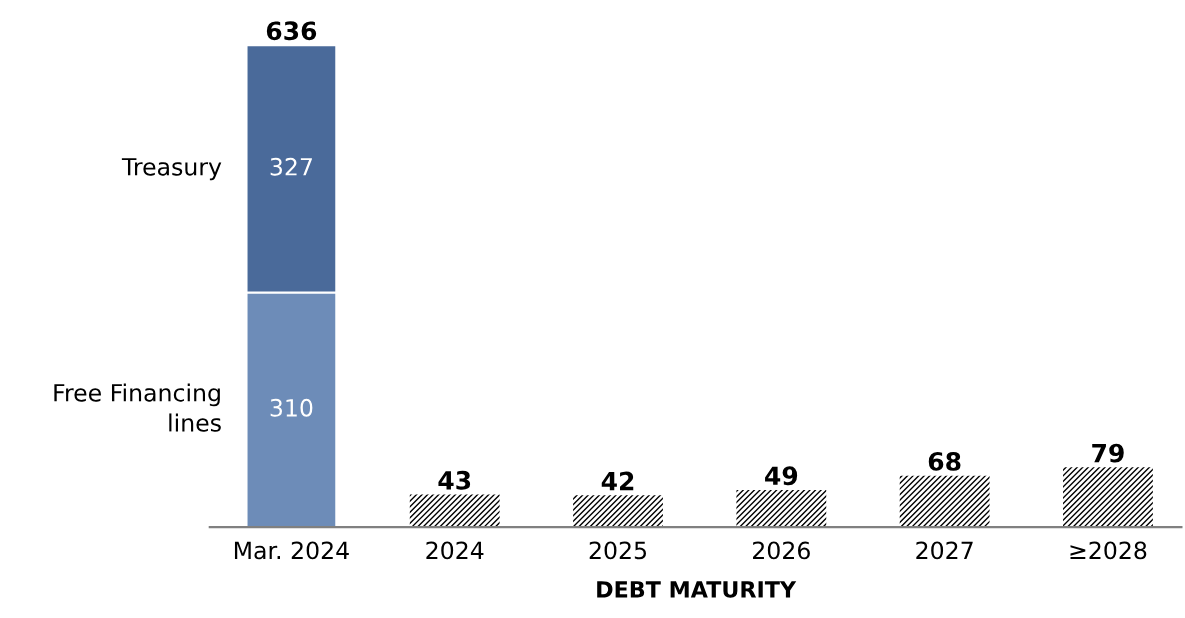 This screenshot has height=618, width=1185. What do you see at coordinates (617, 550) in the screenshot?
I see `x-tick-label: 2025` at bounding box center [617, 550].